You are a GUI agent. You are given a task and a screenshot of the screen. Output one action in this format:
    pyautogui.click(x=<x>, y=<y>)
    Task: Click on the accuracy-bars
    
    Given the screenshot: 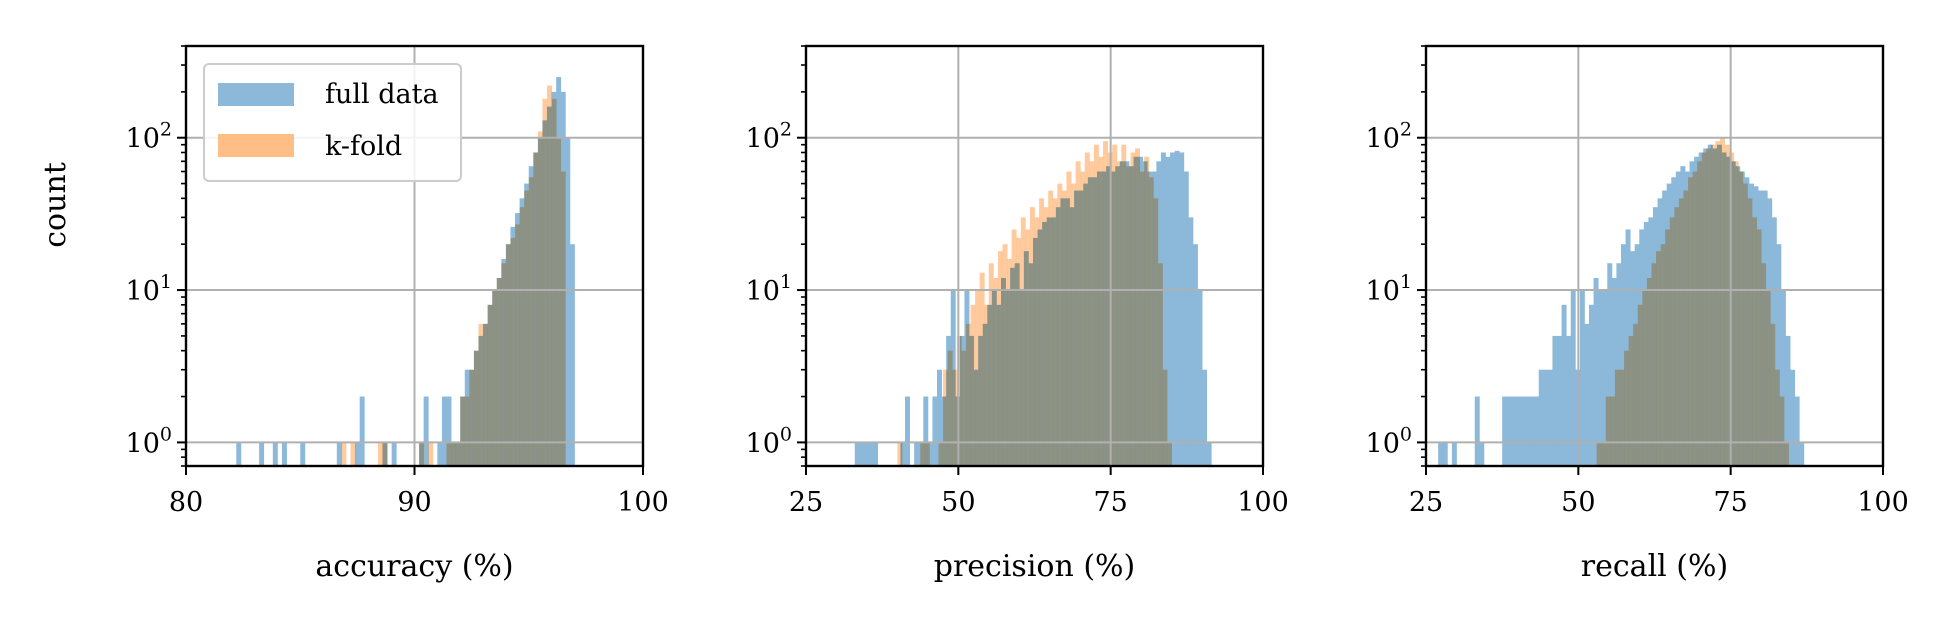 What is the action you would take?
    pyautogui.click(x=405, y=271)
    